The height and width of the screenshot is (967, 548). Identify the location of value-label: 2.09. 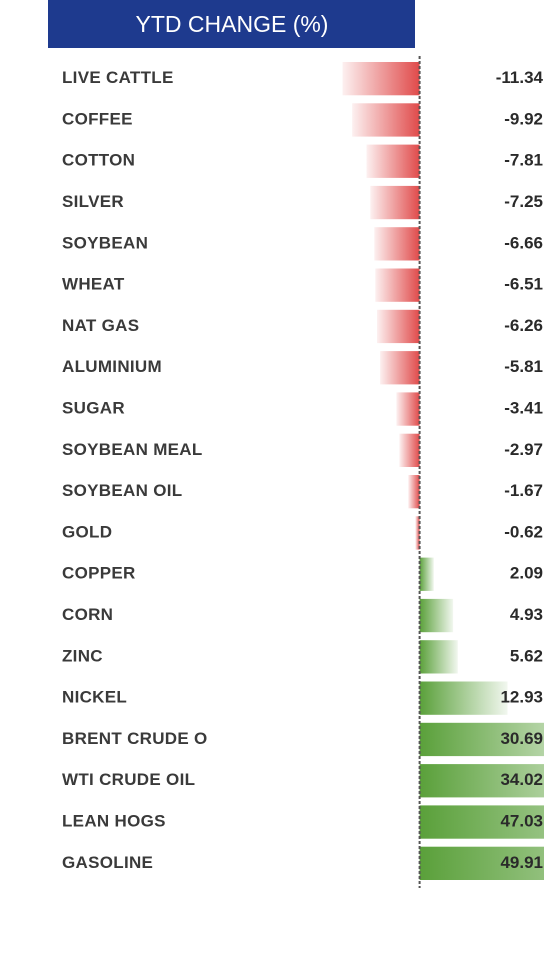
(526, 573).